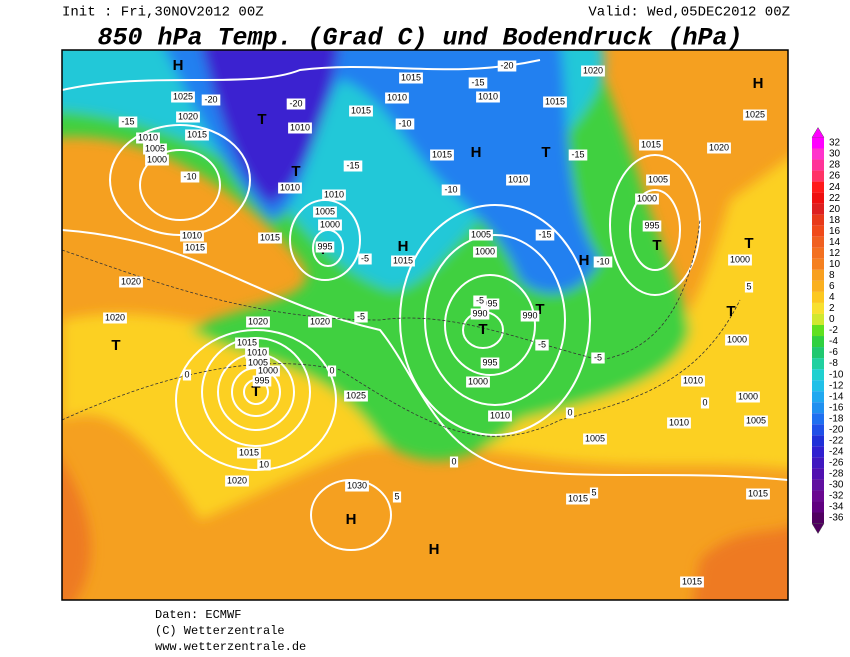  Describe the element at coordinates (836, 474) in the screenshot. I see `colorbar-label: -28` at that location.